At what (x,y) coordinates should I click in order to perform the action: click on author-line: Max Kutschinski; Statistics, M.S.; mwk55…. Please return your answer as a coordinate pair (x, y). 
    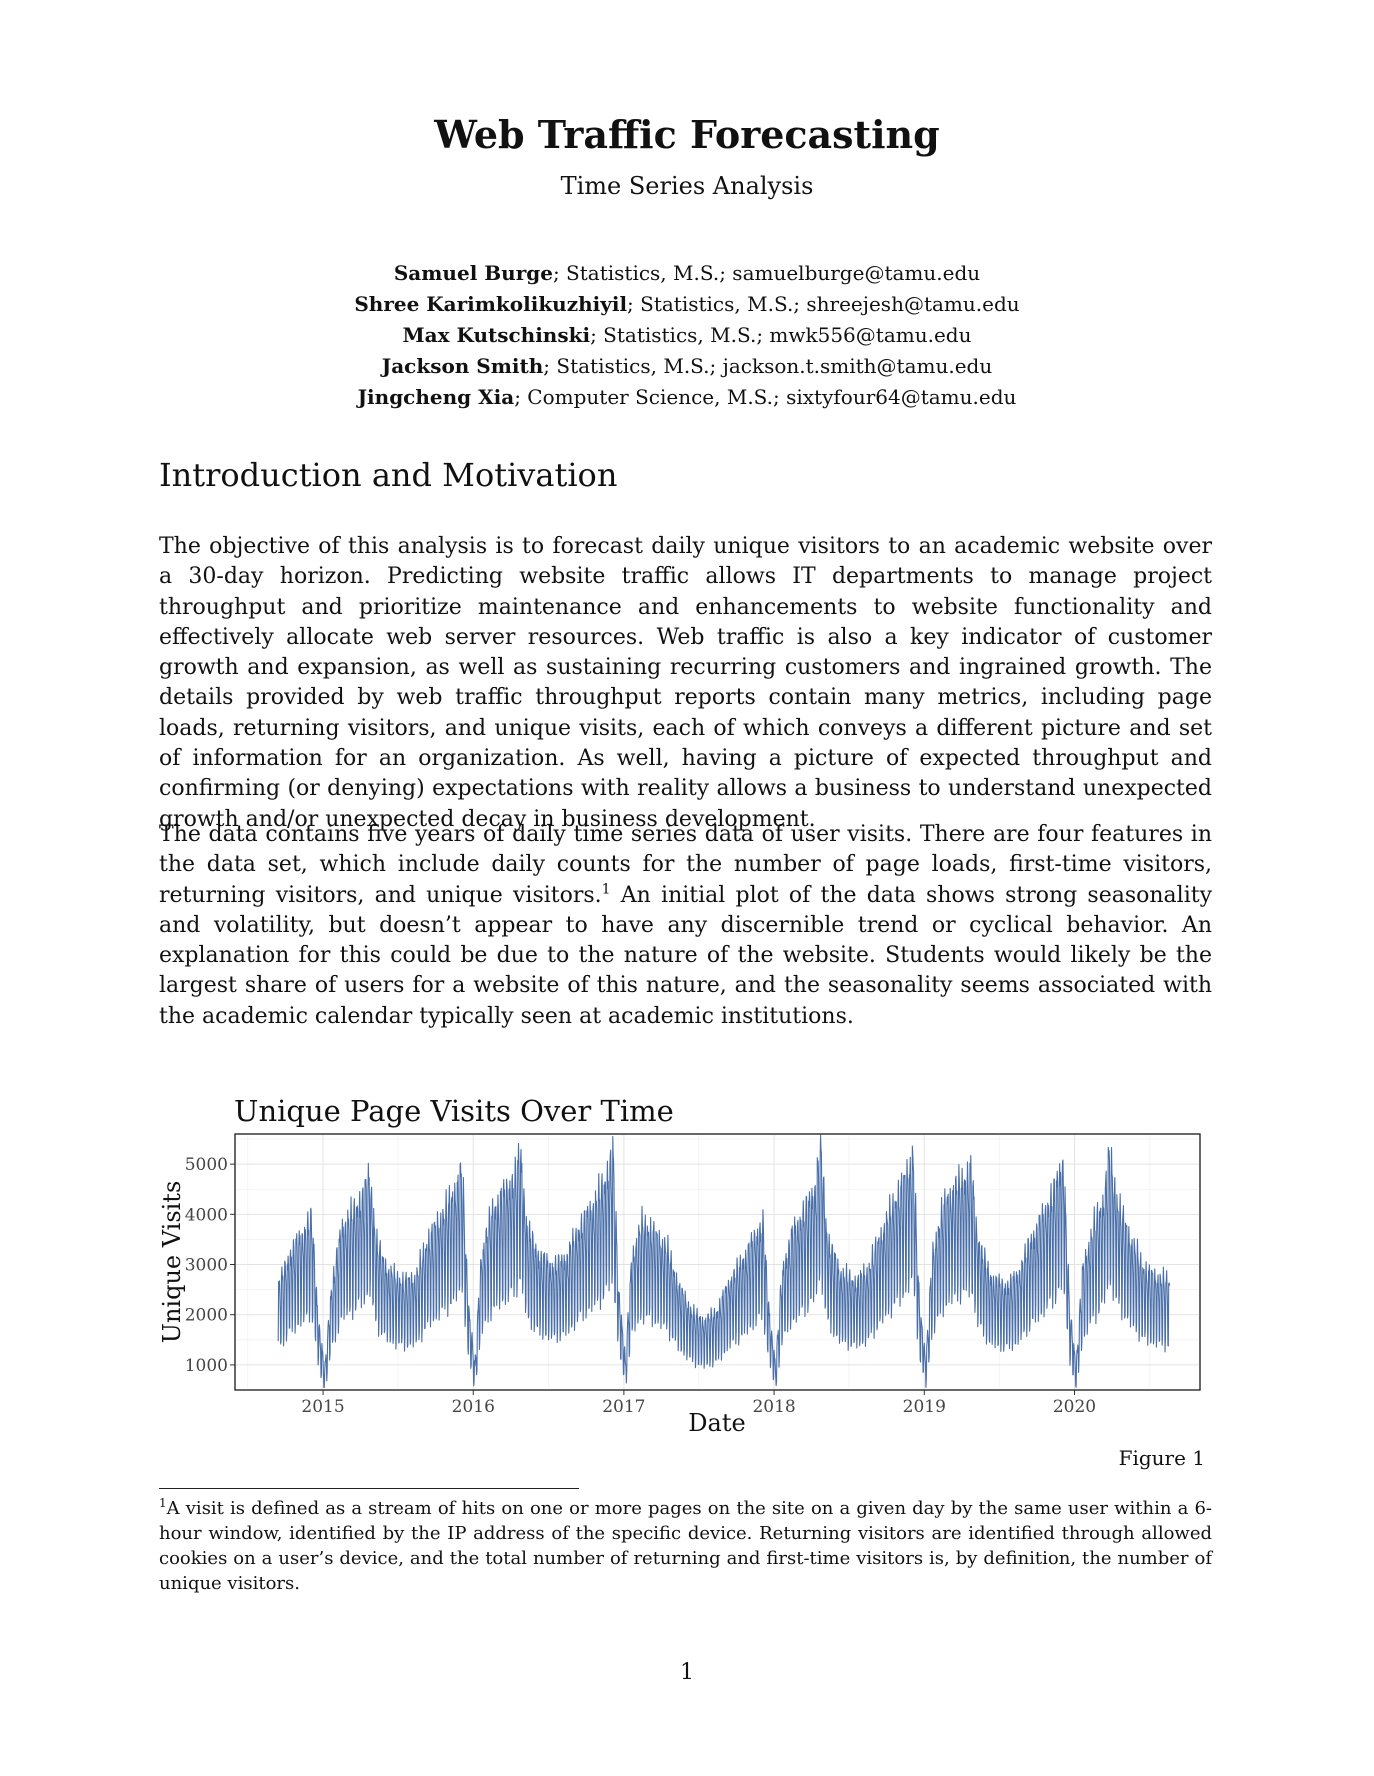
    Looking at the image, I should click on (687, 335).